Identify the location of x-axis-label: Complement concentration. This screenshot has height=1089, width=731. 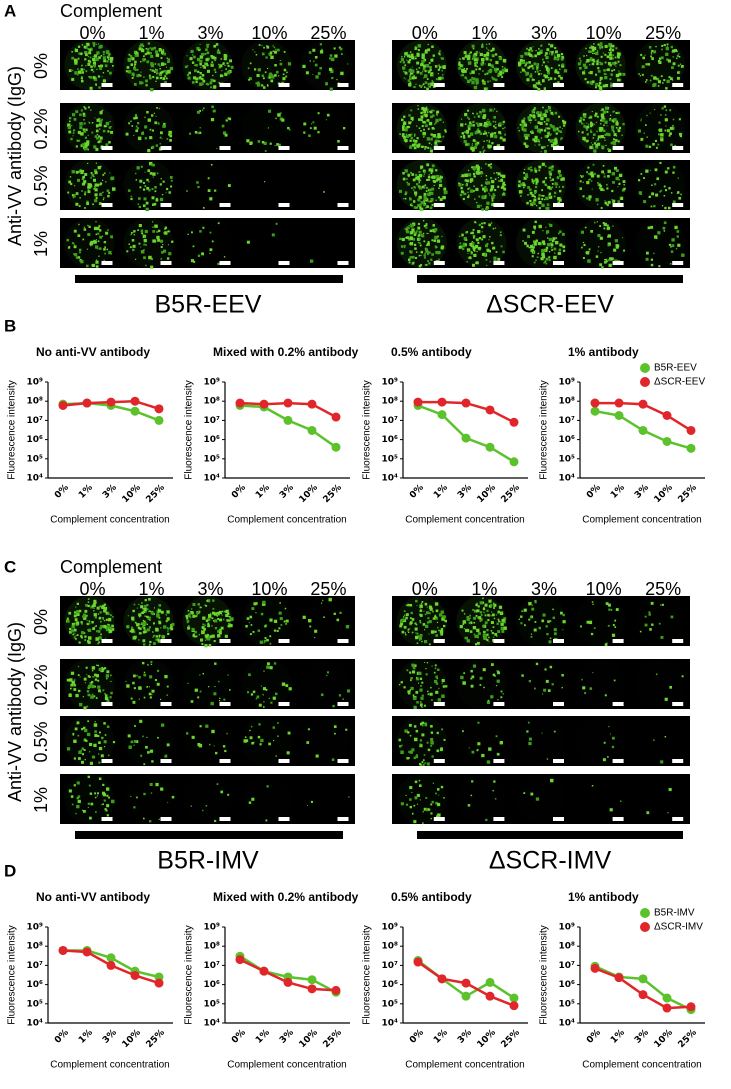
(110, 1065).